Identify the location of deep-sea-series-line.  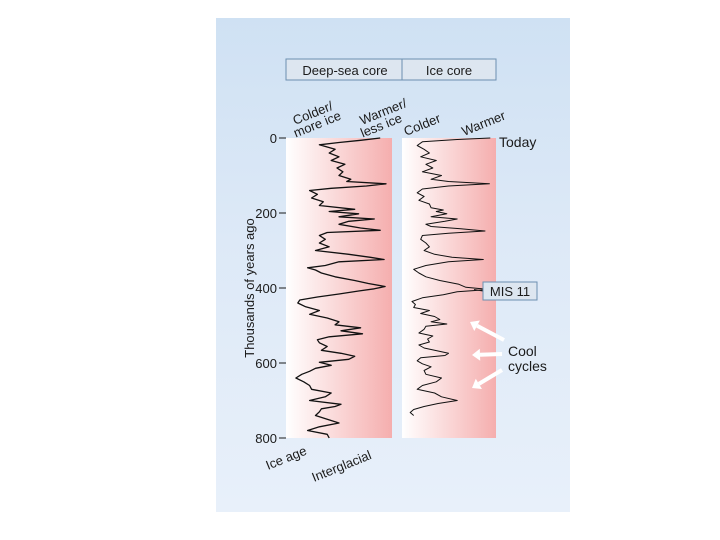
(341, 288).